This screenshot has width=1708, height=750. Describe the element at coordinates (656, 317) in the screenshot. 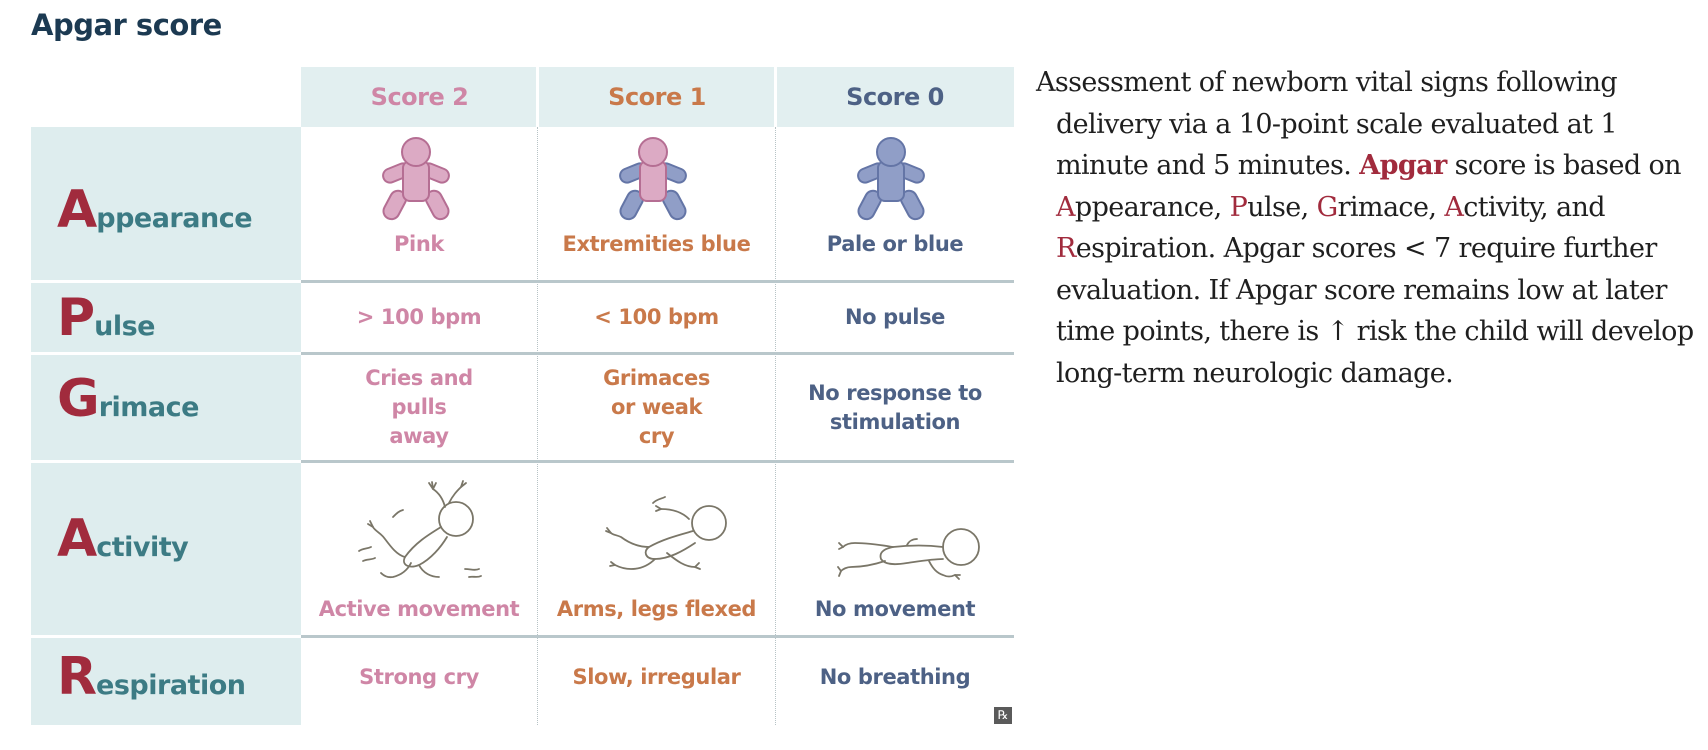

I see `cell-pulse-1: < 100 bpm` at that location.